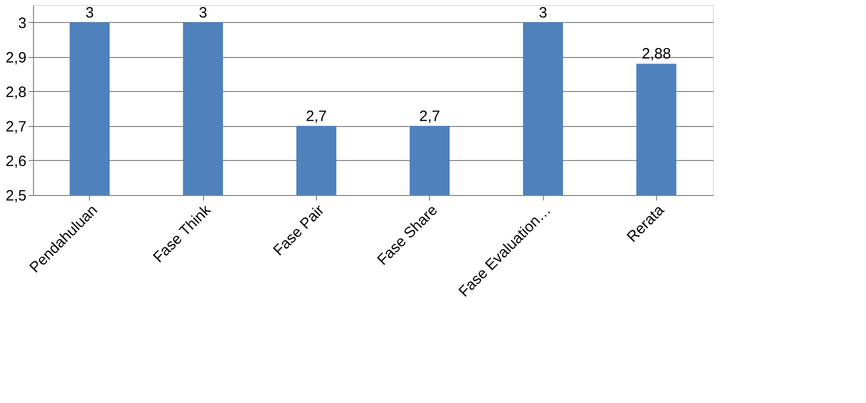 Image resolution: width=866 pixels, height=403 pixels. What do you see at coordinates (16, 92) in the screenshot?
I see `y-tick-label: 2,8` at bounding box center [16, 92].